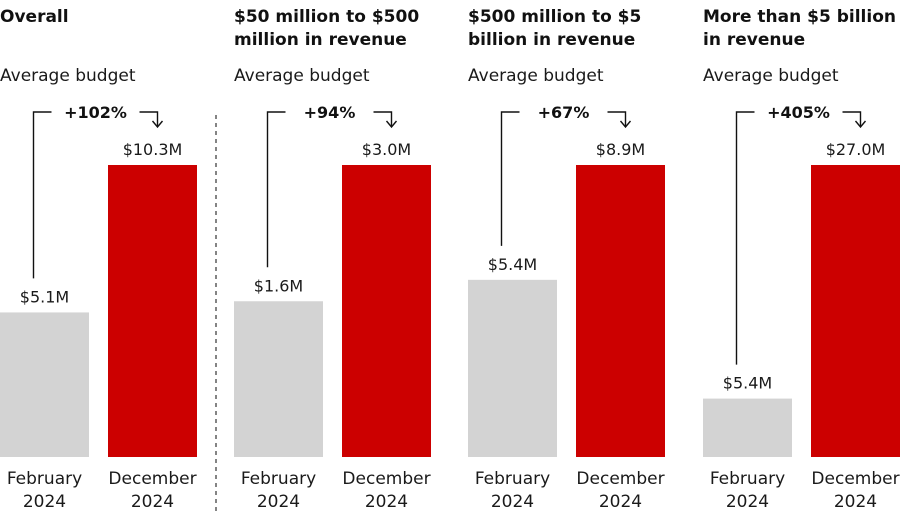 The image size is (900, 514). I want to click on bar-value-label: $5.1M, so click(44, 296).